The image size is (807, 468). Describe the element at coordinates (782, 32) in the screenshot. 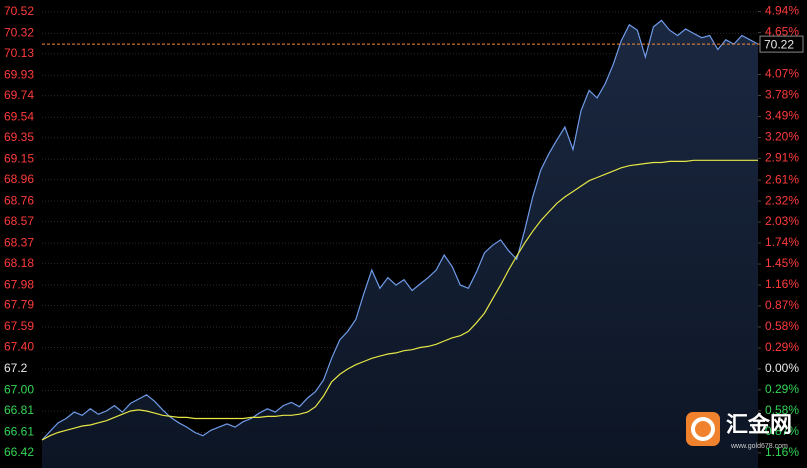

I see `y2-tick-label: 4.65%` at that location.